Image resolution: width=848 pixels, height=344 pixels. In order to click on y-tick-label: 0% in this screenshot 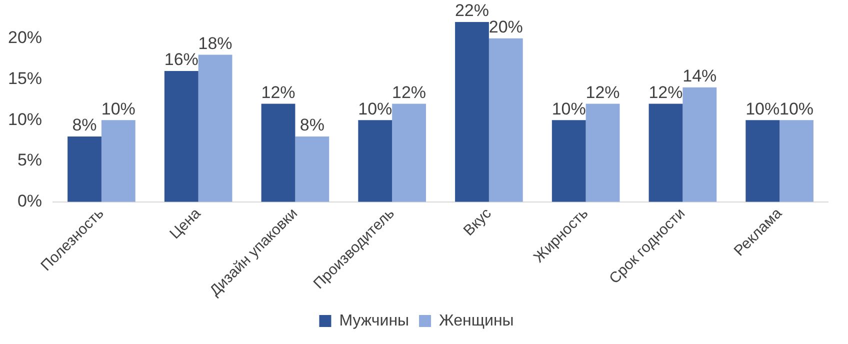, I will do `click(29, 201)`.